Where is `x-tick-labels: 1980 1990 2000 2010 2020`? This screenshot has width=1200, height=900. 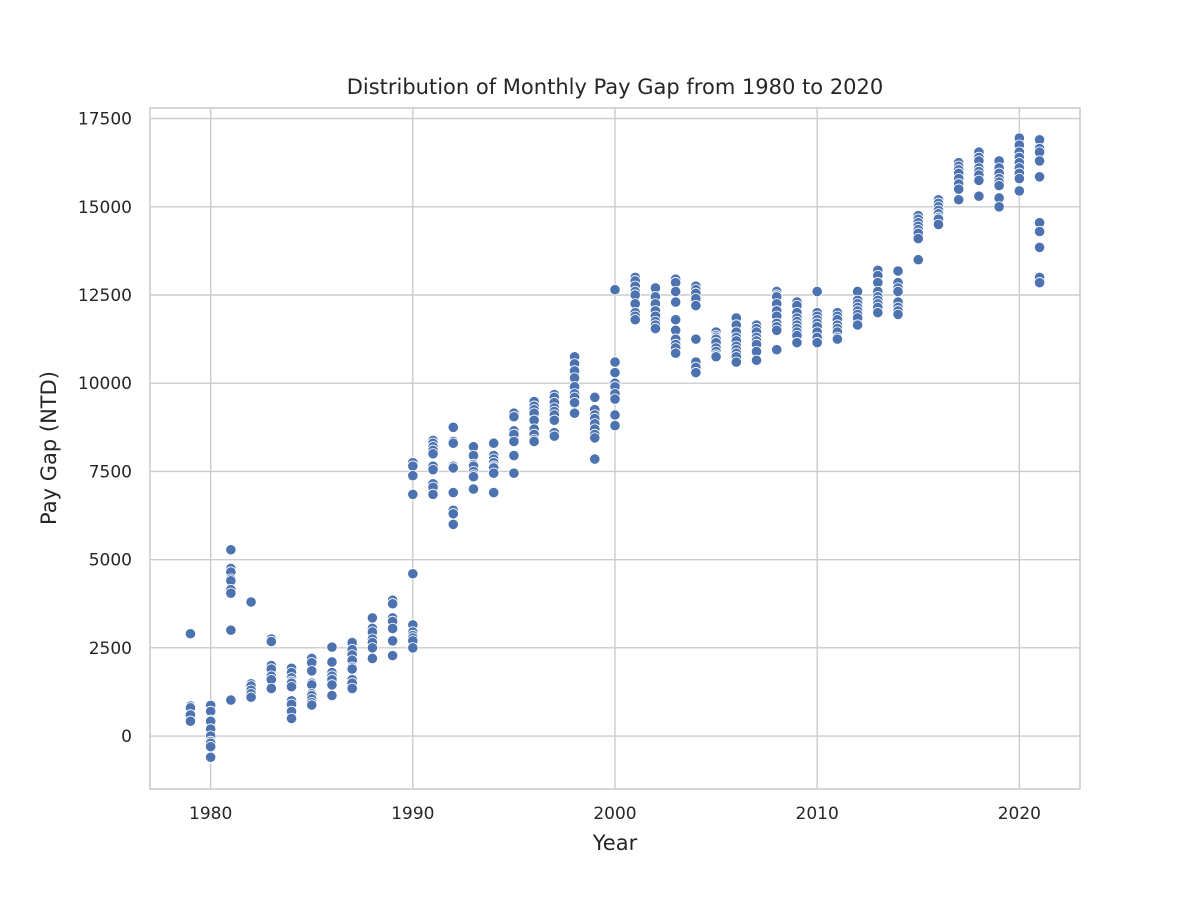 x-tick-labels: 1980 1990 2000 2010 2020 is located at coordinates (615, 814).